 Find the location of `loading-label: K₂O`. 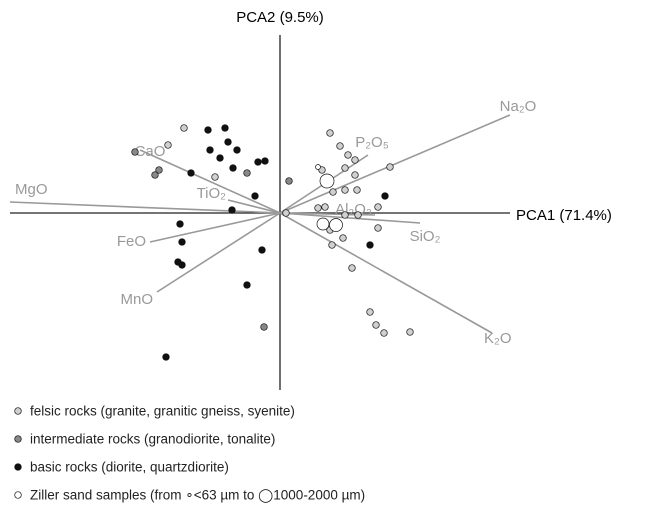

loading-label: K₂O is located at coordinates (498, 338).